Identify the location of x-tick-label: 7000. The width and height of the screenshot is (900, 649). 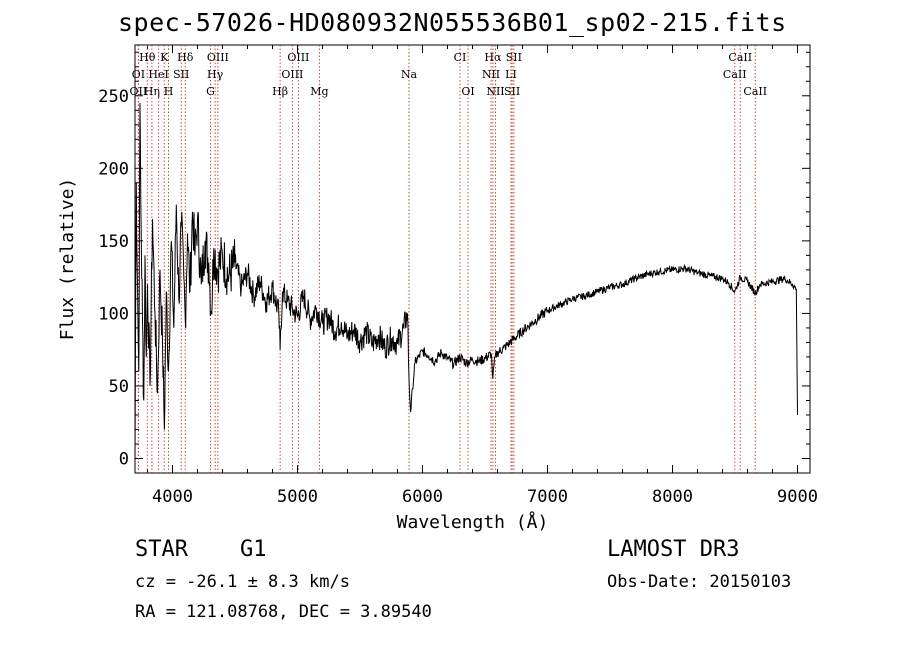
(547, 497).